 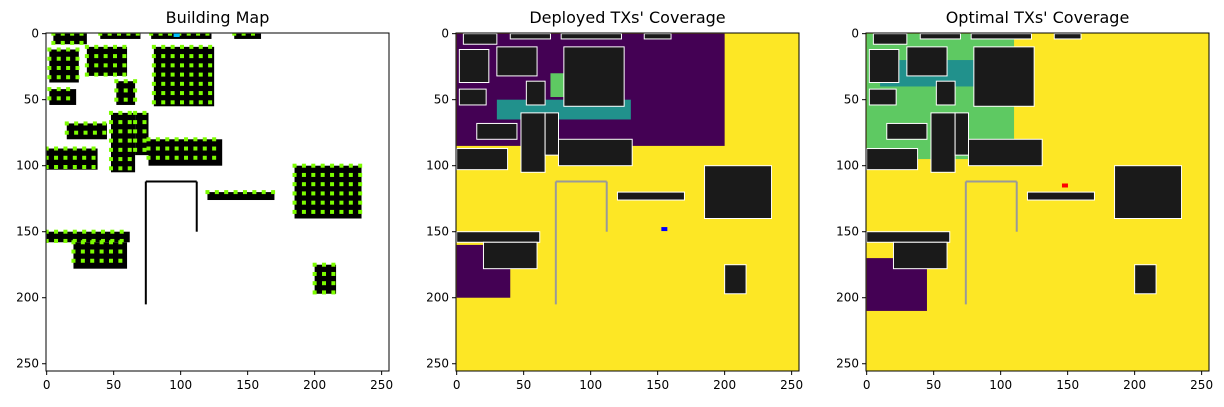 What do you see at coordinates (35, 34) in the screenshot?
I see `y-tick-label: 0` at bounding box center [35, 34].